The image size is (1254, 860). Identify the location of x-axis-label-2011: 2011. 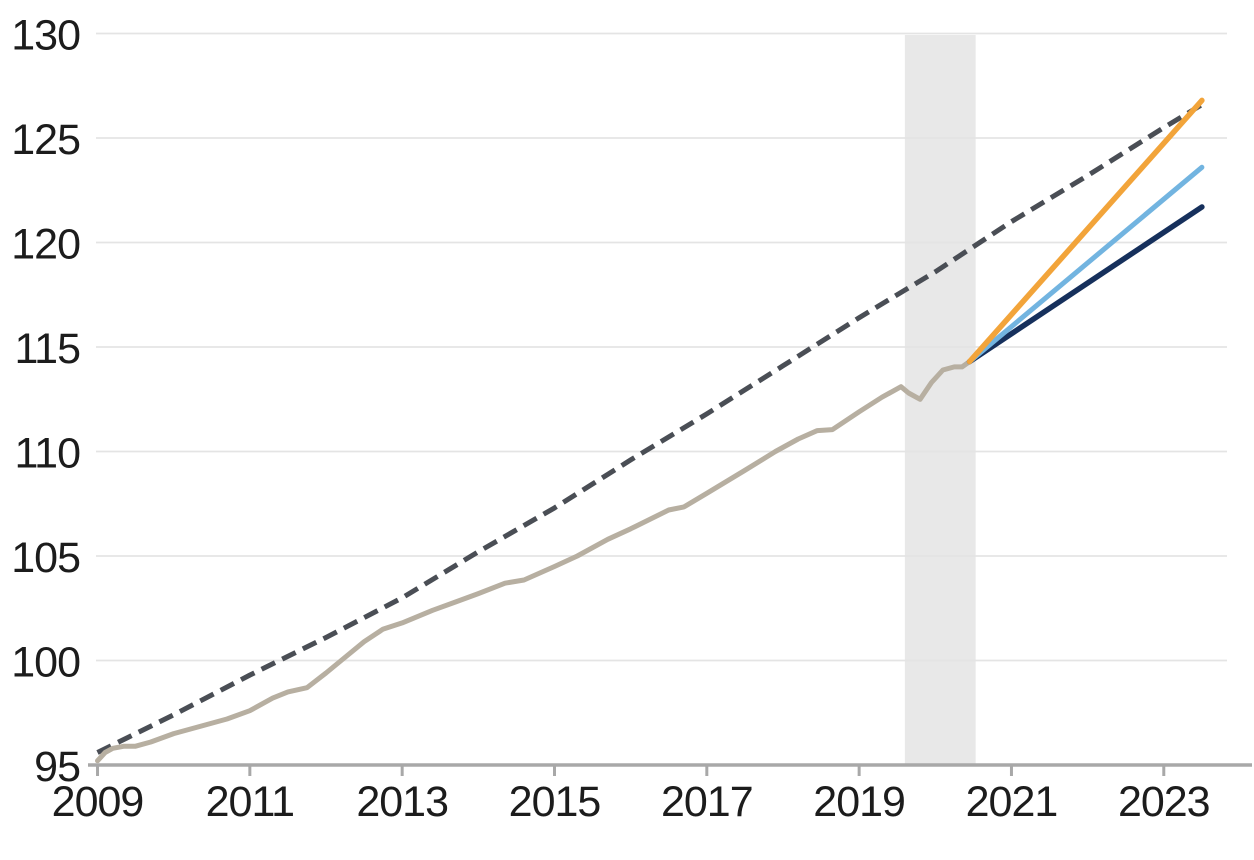
(250, 802).